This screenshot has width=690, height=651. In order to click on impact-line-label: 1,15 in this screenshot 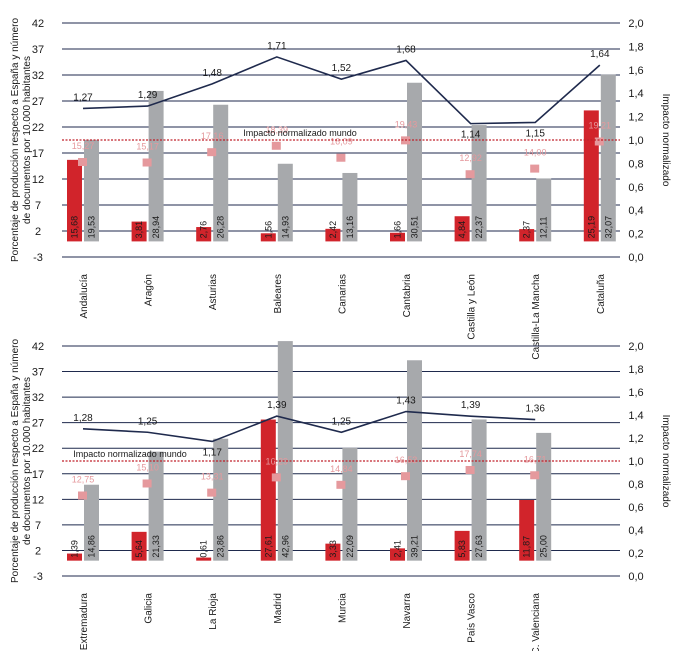, I will do `click(535, 133)`.